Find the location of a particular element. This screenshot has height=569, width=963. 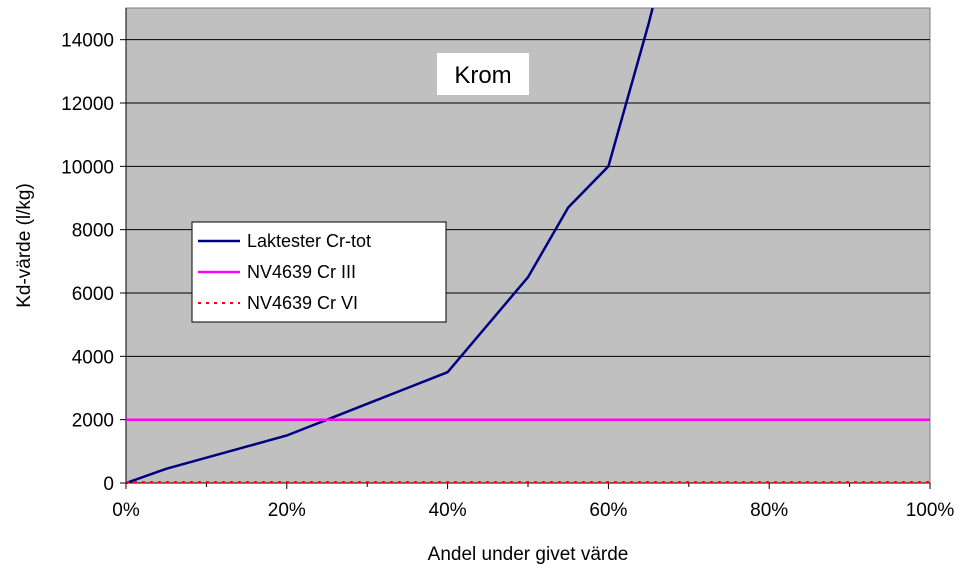

x-tick-label: 0% is located at coordinates (126, 510).